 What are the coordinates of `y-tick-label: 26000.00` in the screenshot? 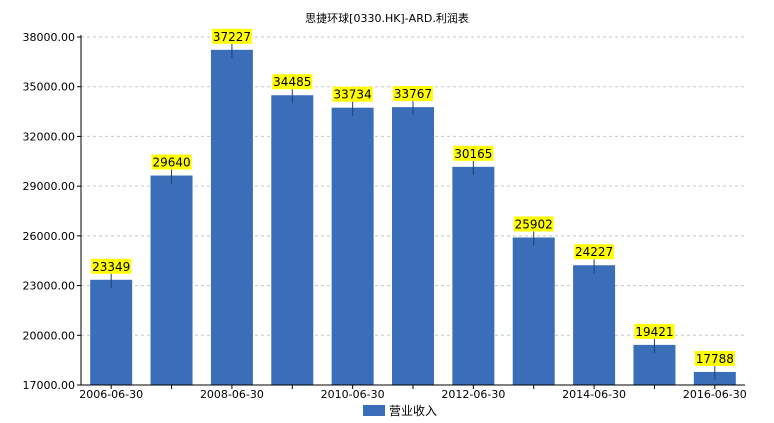 It's located at (49, 236).